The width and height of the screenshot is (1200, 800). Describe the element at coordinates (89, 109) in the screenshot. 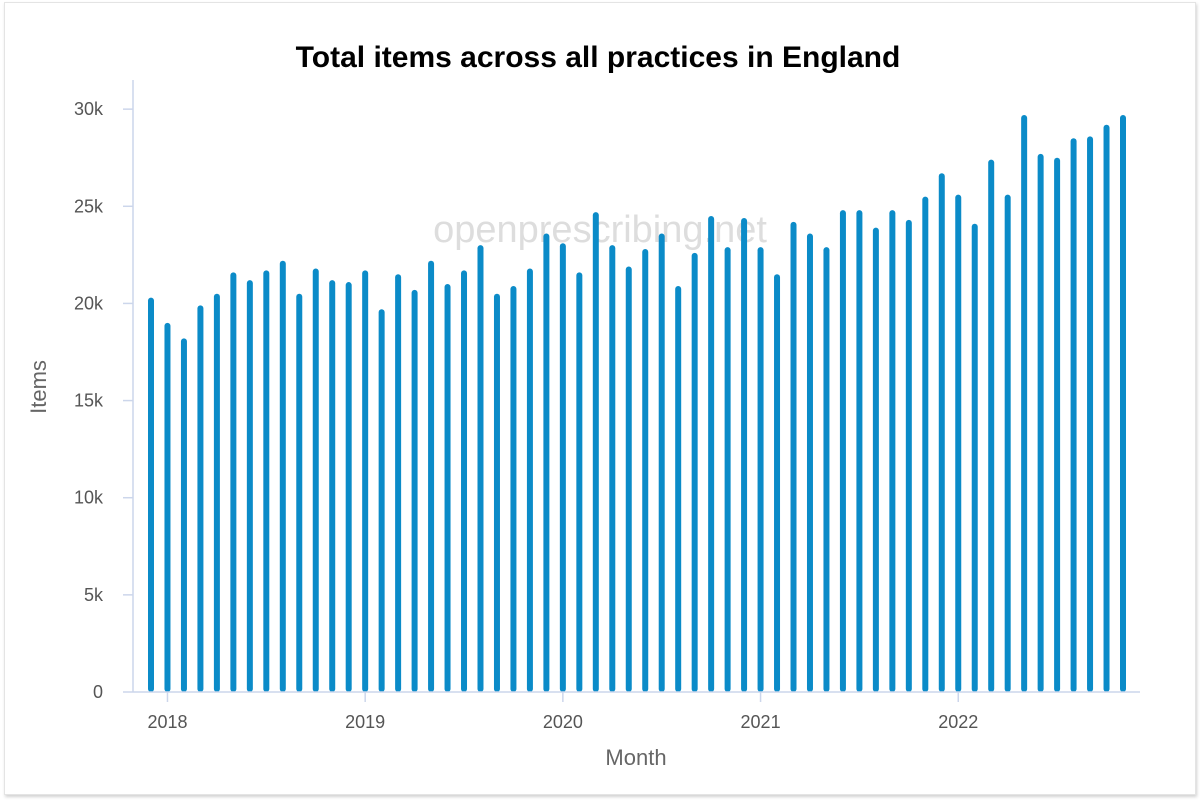

I see `y-tick-label: 30k` at that location.